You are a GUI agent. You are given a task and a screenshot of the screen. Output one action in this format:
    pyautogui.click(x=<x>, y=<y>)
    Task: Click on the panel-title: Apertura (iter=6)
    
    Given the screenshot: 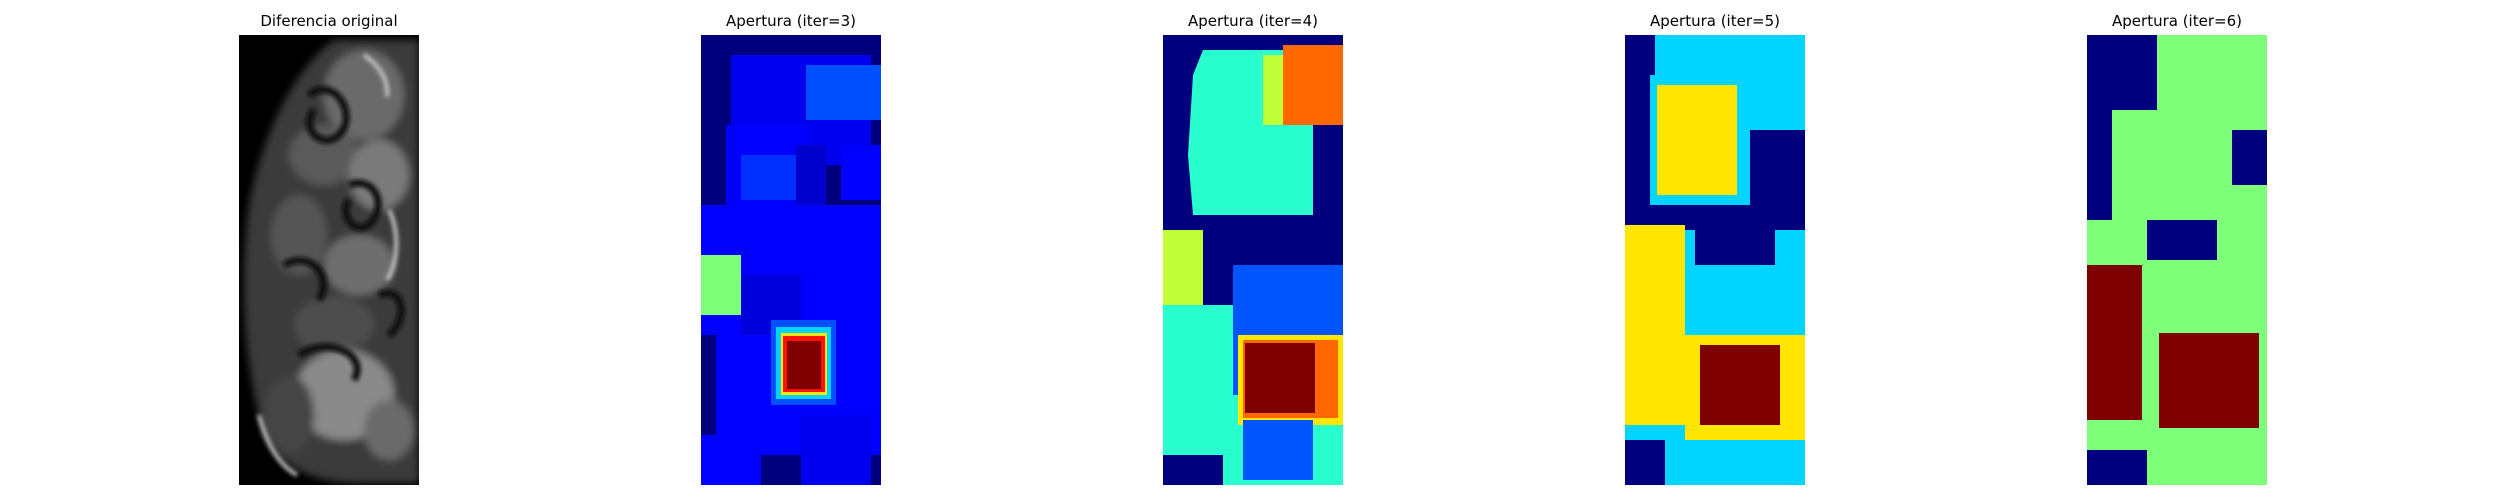 What is the action you would take?
    pyautogui.click(x=2177, y=21)
    